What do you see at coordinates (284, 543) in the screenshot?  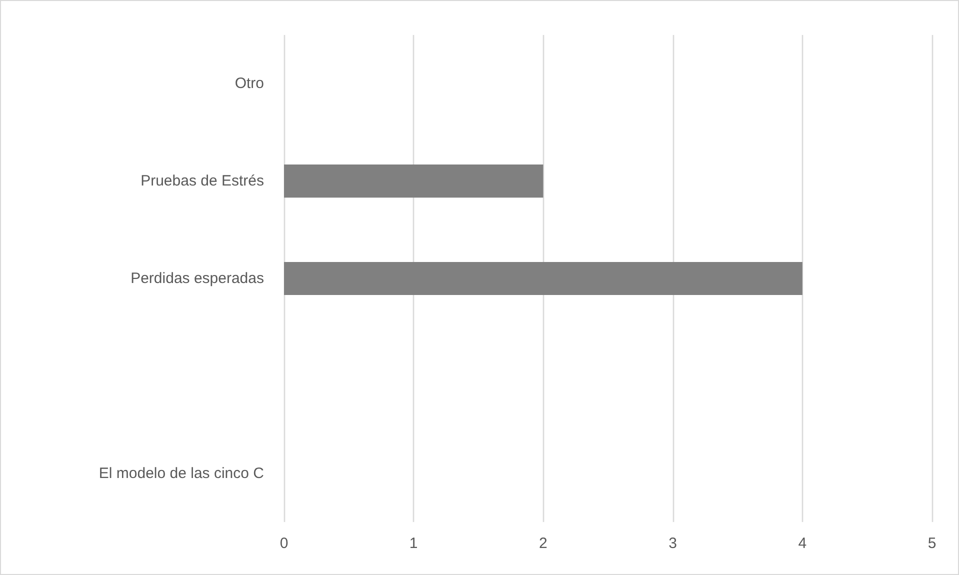 I see `x-tick-label: 0` at bounding box center [284, 543].